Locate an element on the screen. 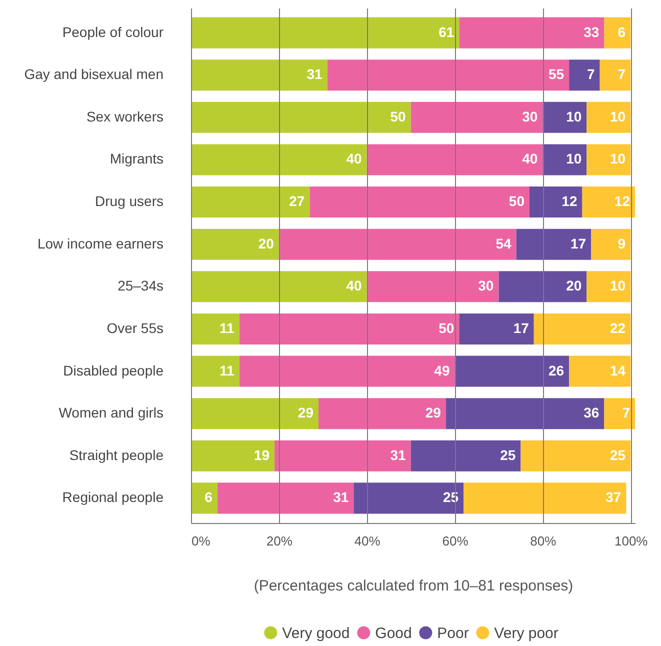 The width and height of the screenshot is (661, 646). data-label: 27 is located at coordinates (297, 201).